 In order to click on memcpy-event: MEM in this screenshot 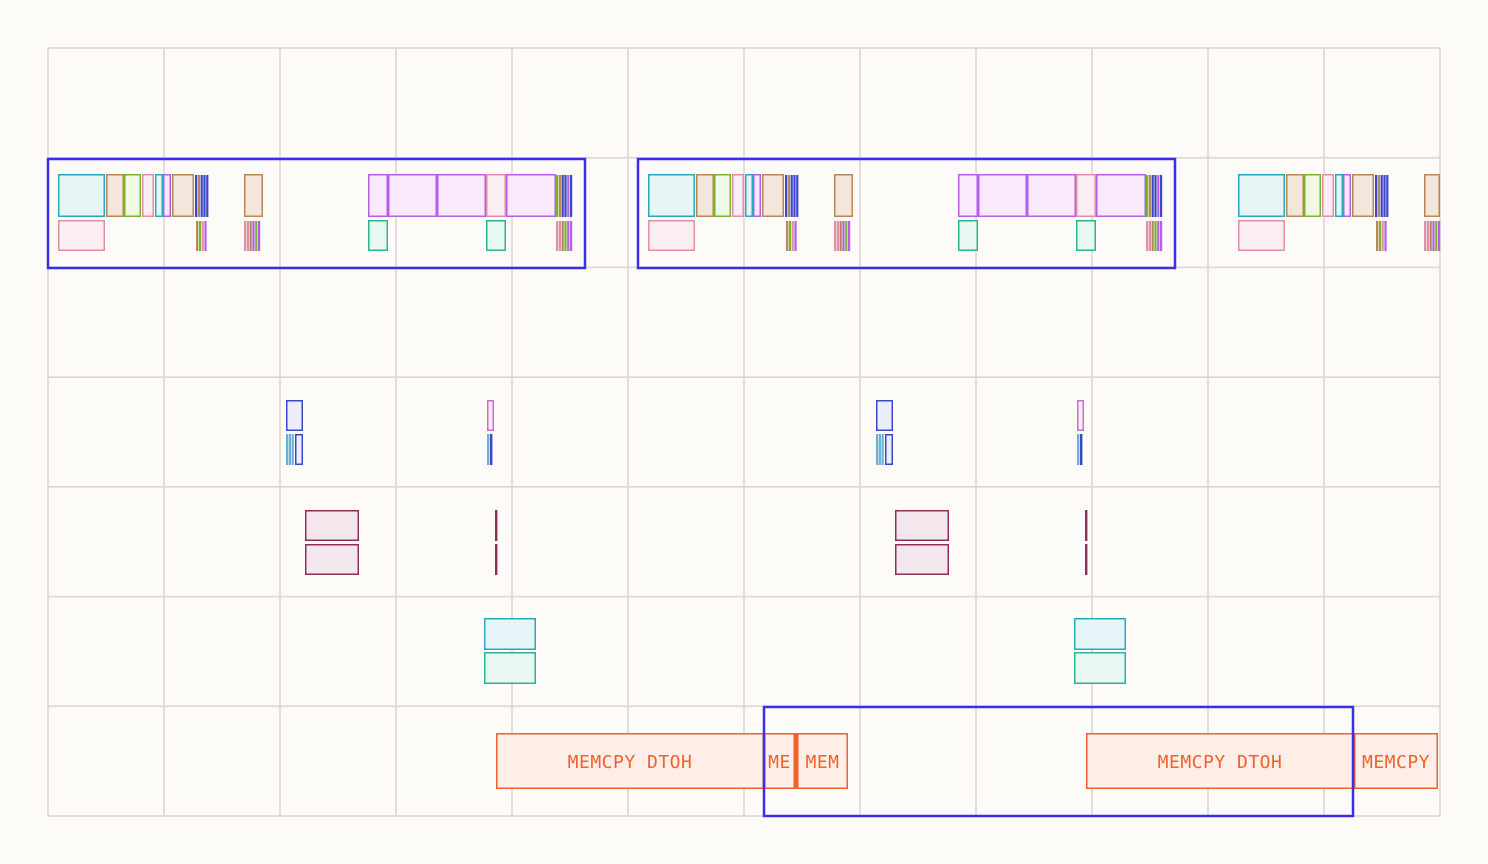, I will do `click(822, 761)`.